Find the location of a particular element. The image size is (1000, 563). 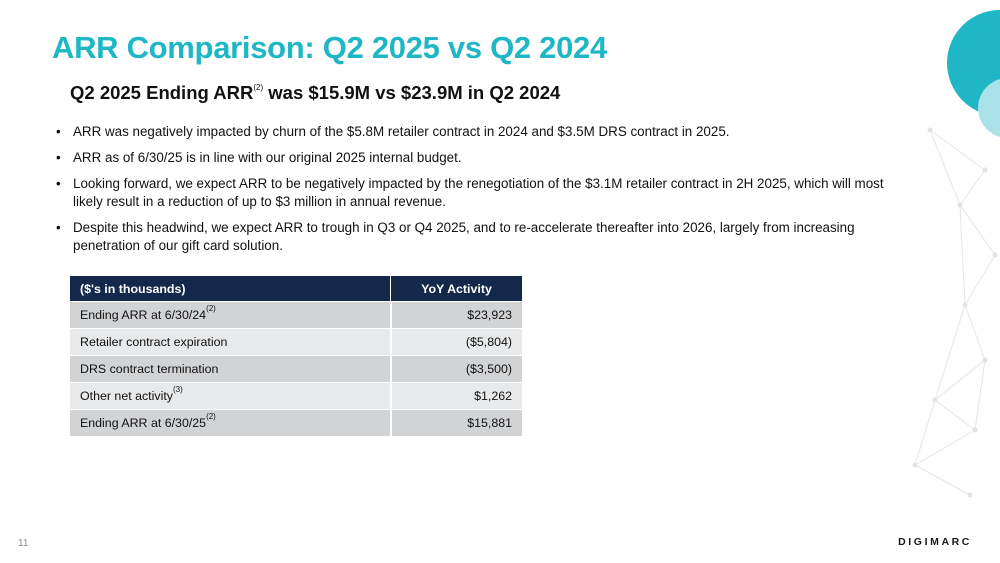

slide-title: ARR Comparison: Q2 2025 vs Q2 2024 is located at coordinates (329, 47).